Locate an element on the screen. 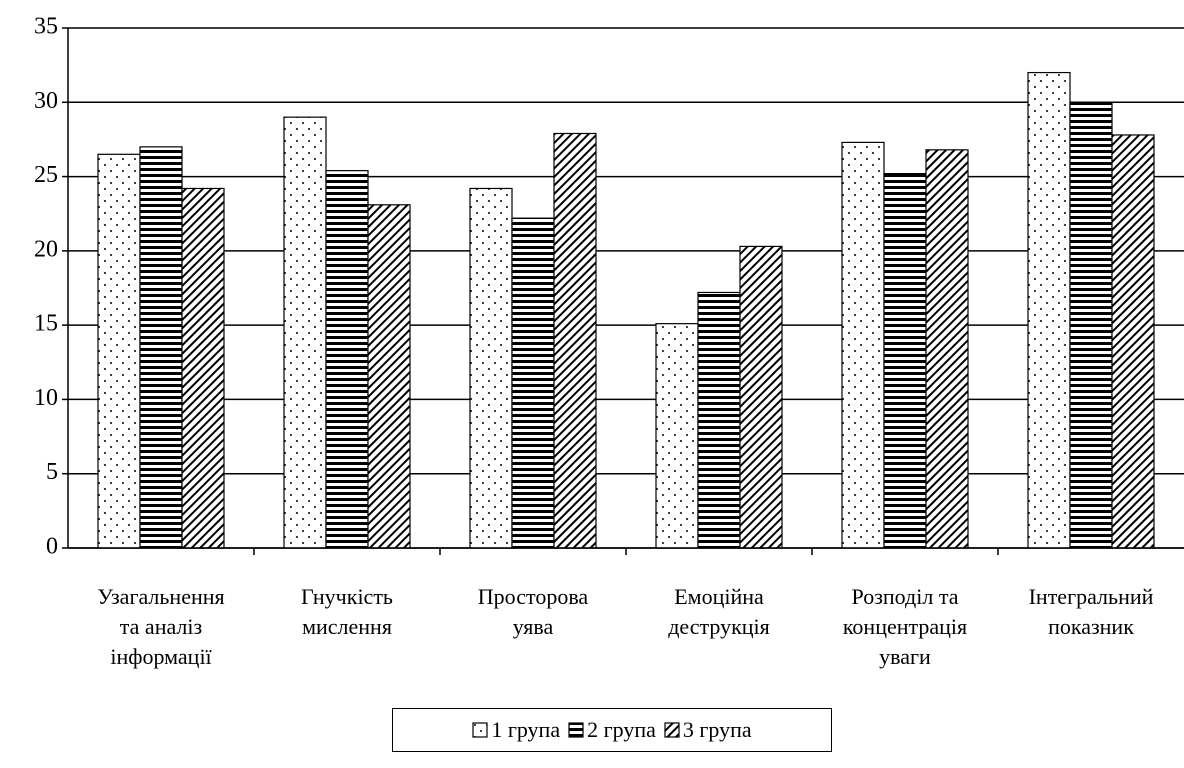 Image resolution: width=1184 pixels, height=768 pixels. legend-label: 2 група is located at coordinates (621, 729).